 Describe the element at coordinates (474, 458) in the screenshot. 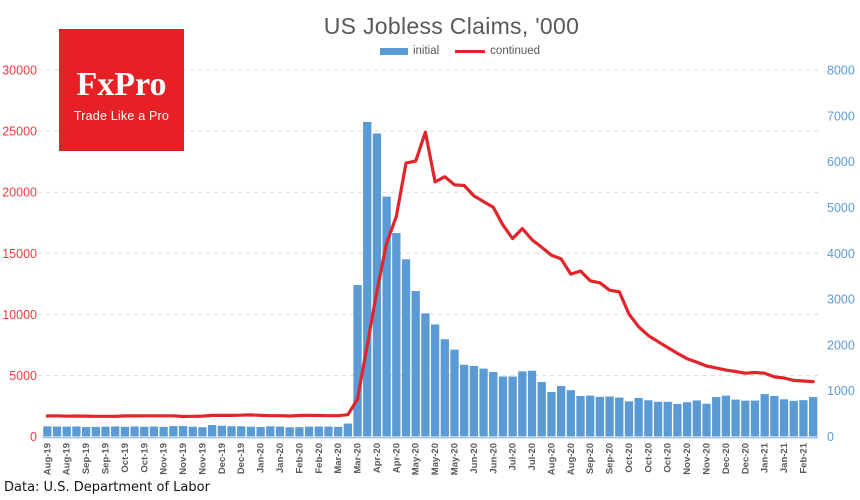

I see `x-axis-tick-label: Jun-20` at that location.